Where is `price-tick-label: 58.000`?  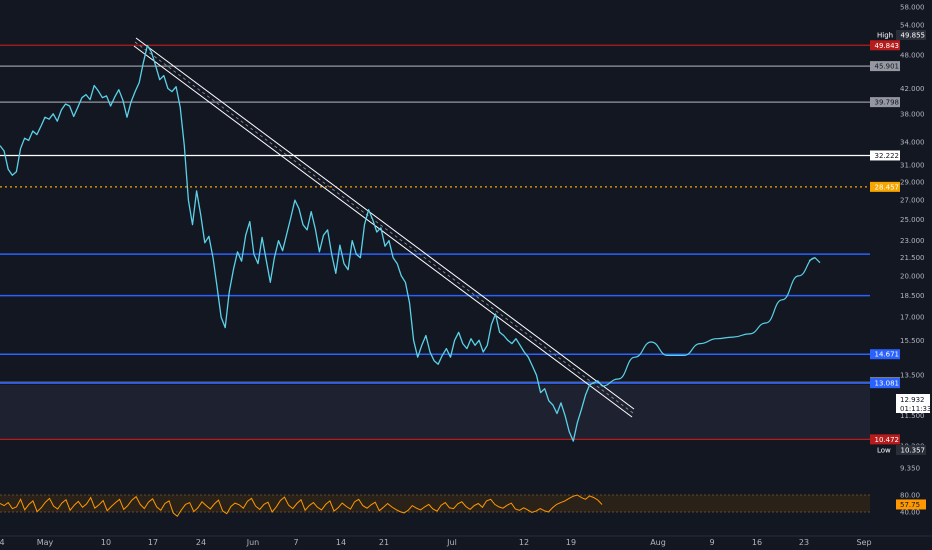 price-tick-label: 58.000 is located at coordinates (912, 8).